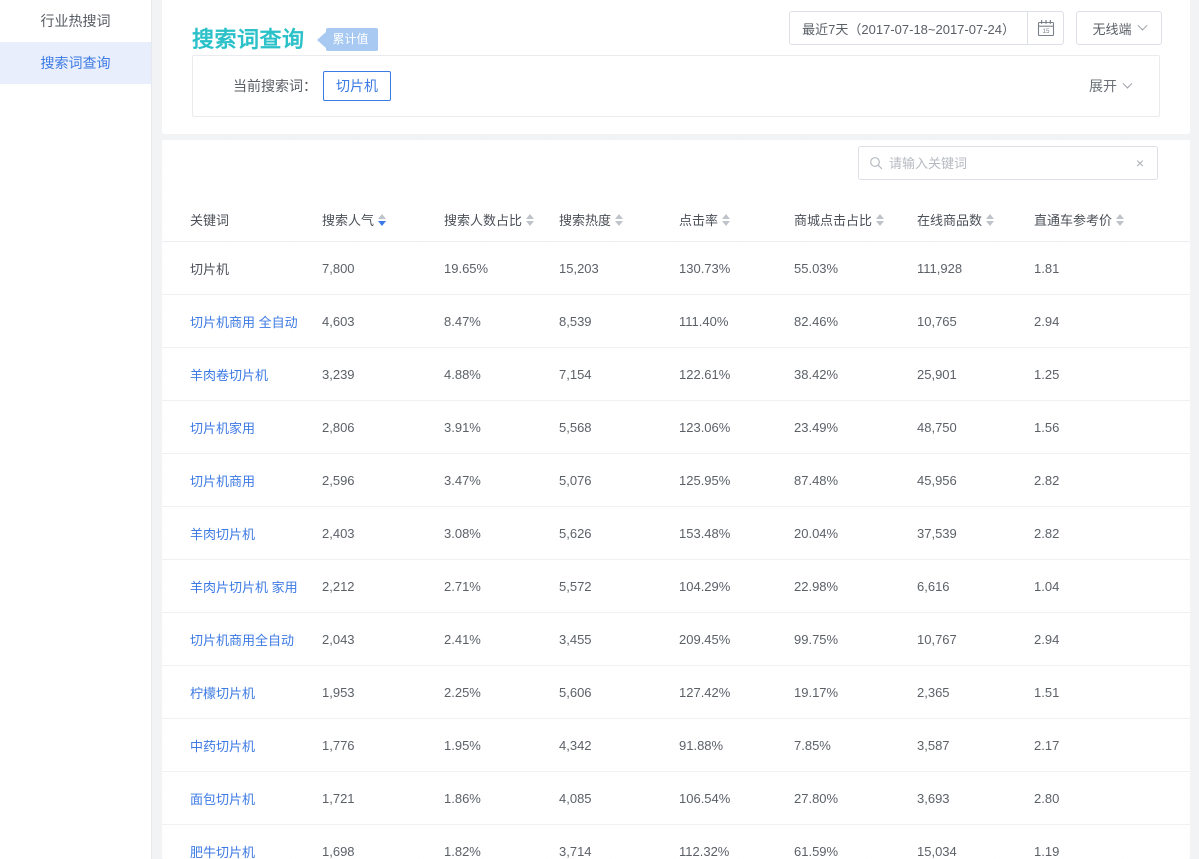  Describe the element at coordinates (501, 586) in the screenshot. I see `cell-people-share: 2.71%` at that location.